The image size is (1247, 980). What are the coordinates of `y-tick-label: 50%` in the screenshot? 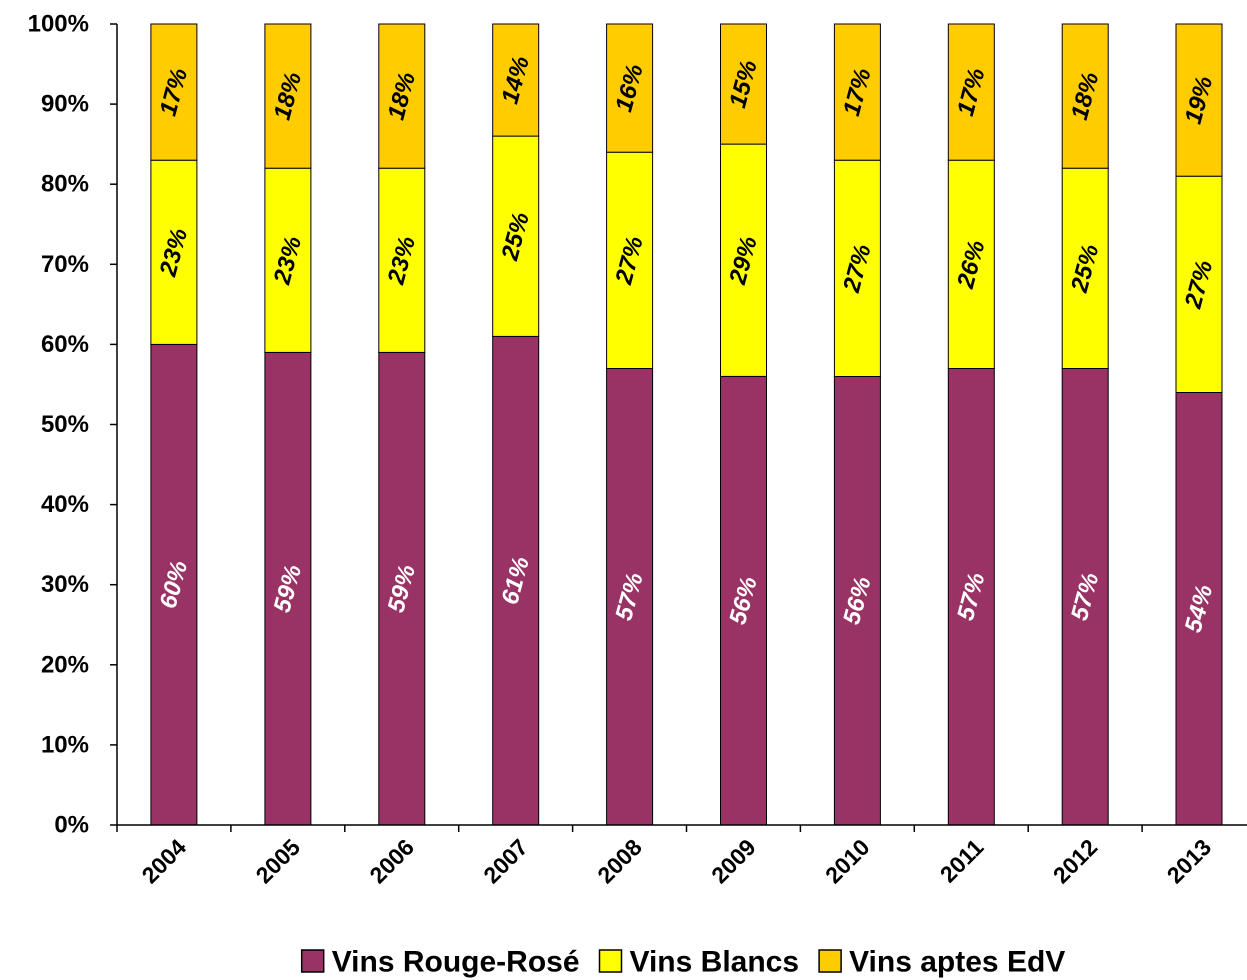 It's located at (65, 424).